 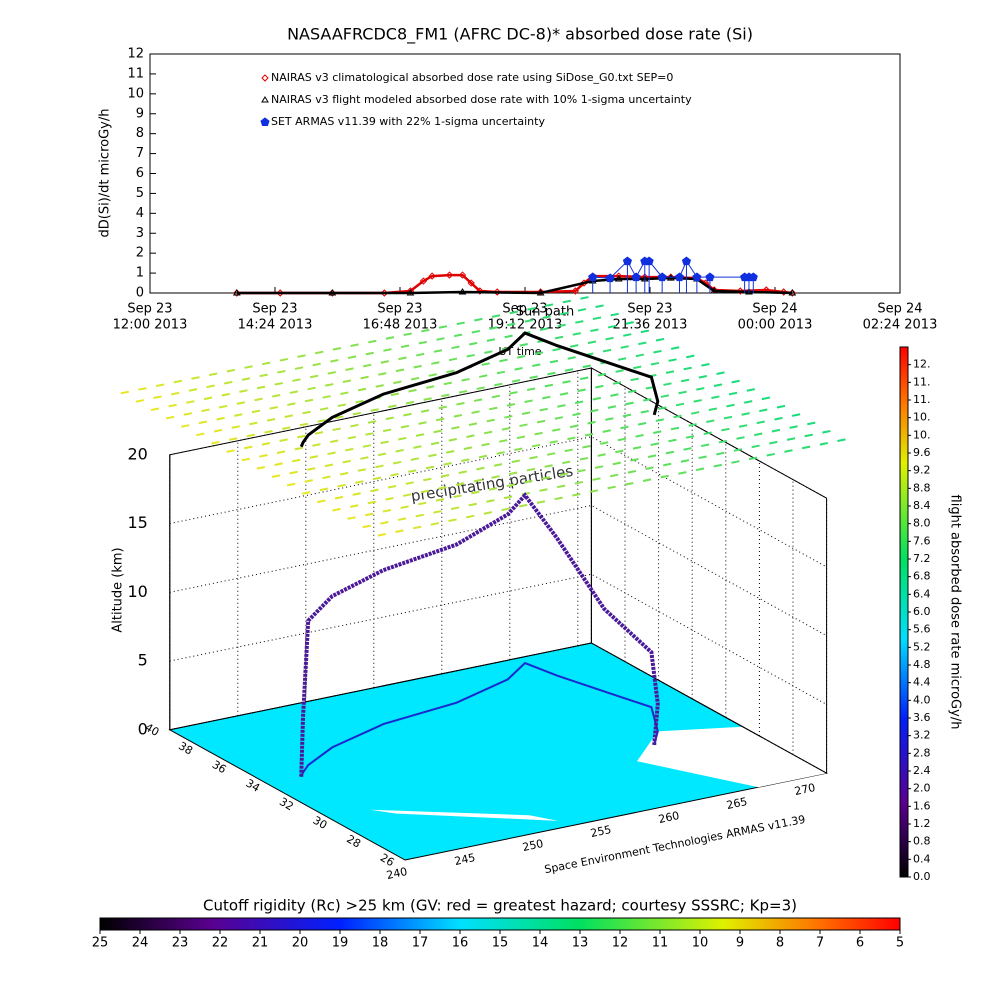 What do you see at coordinates (922, 523) in the screenshot?
I see `colorbar-tick-label: 8.0` at bounding box center [922, 523].